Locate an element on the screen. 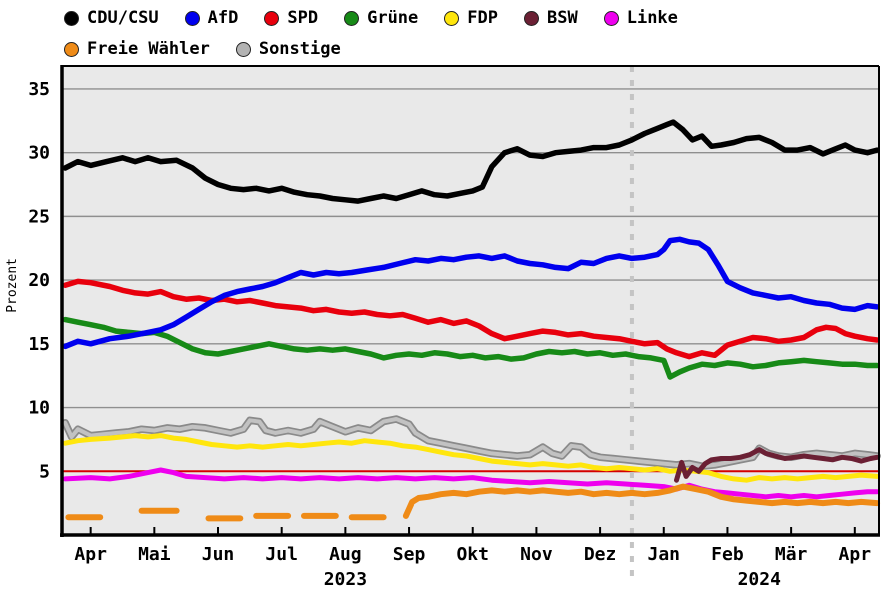 The width and height of the screenshot is (891, 596). legend-dot-gruene is located at coordinates (352, 18).